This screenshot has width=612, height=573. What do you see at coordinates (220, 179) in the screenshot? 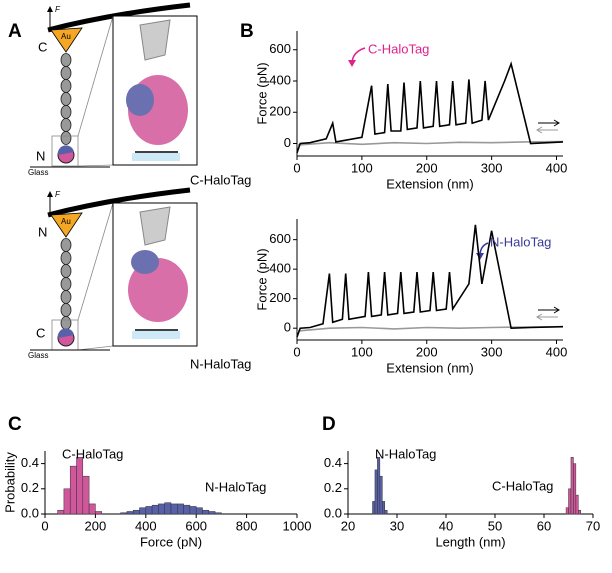
I see `construct-label: C-HaloTag` at bounding box center [220, 179].